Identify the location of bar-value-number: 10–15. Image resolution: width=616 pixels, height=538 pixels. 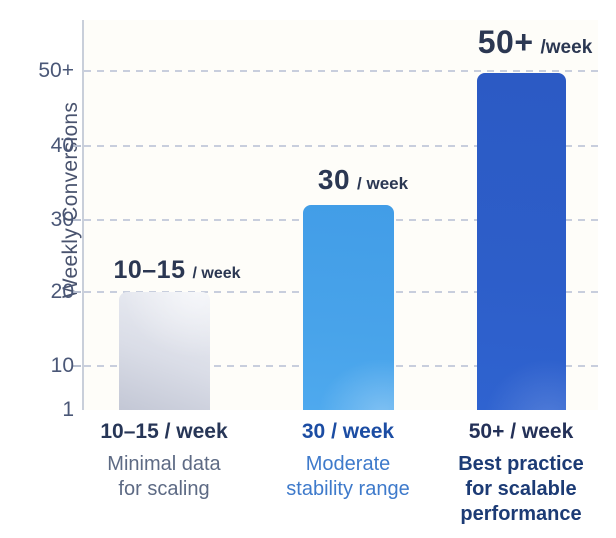
(149, 270).